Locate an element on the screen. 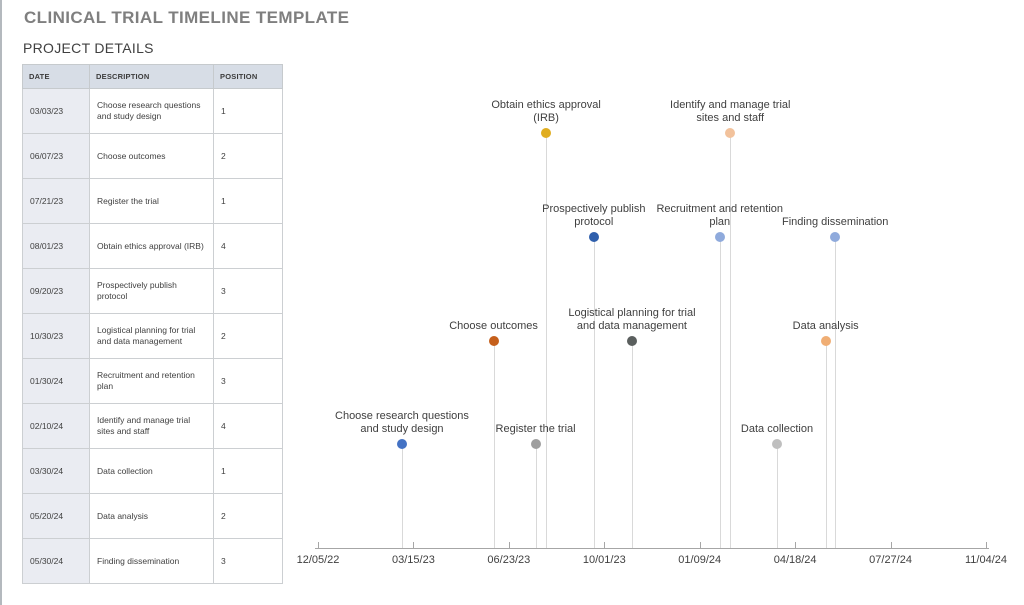  page-title: CLINICAL TRIAL TIMELINE TEMPLATE is located at coordinates (187, 17).